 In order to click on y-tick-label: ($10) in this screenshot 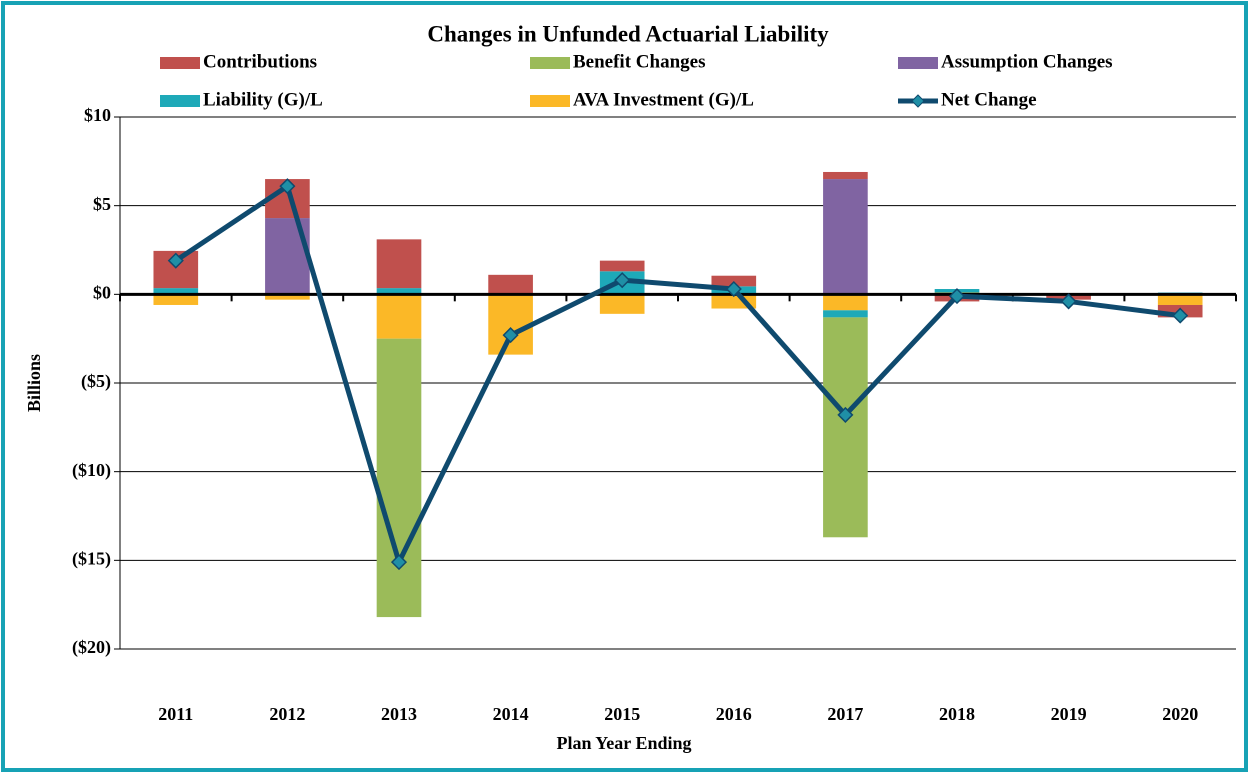, I will do `click(91, 470)`.